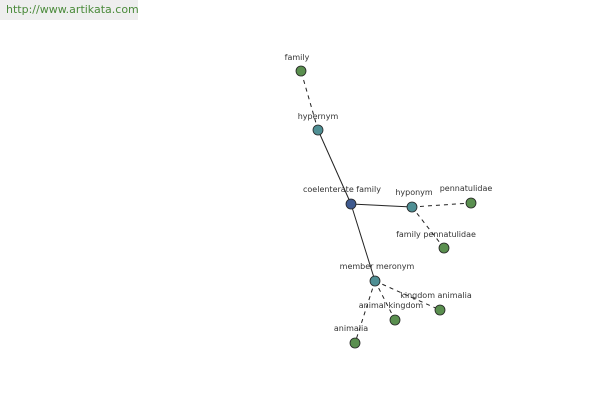 The width and height of the screenshot is (600, 400). Describe the element at coordinates (342, 189) in the screenshot. I see `node-label: coelenterate family` at that location.